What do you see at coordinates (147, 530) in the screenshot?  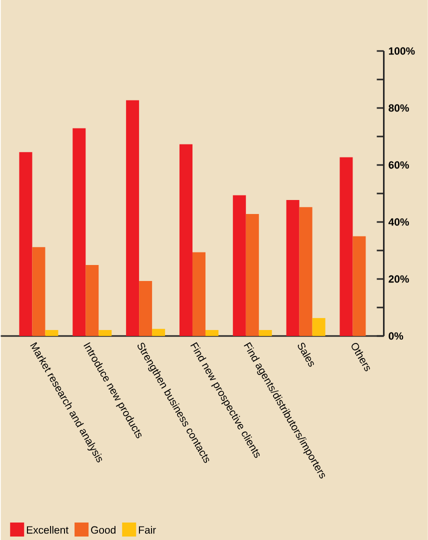 I see `legend-label: Fair` at bounding box center [147, 530].